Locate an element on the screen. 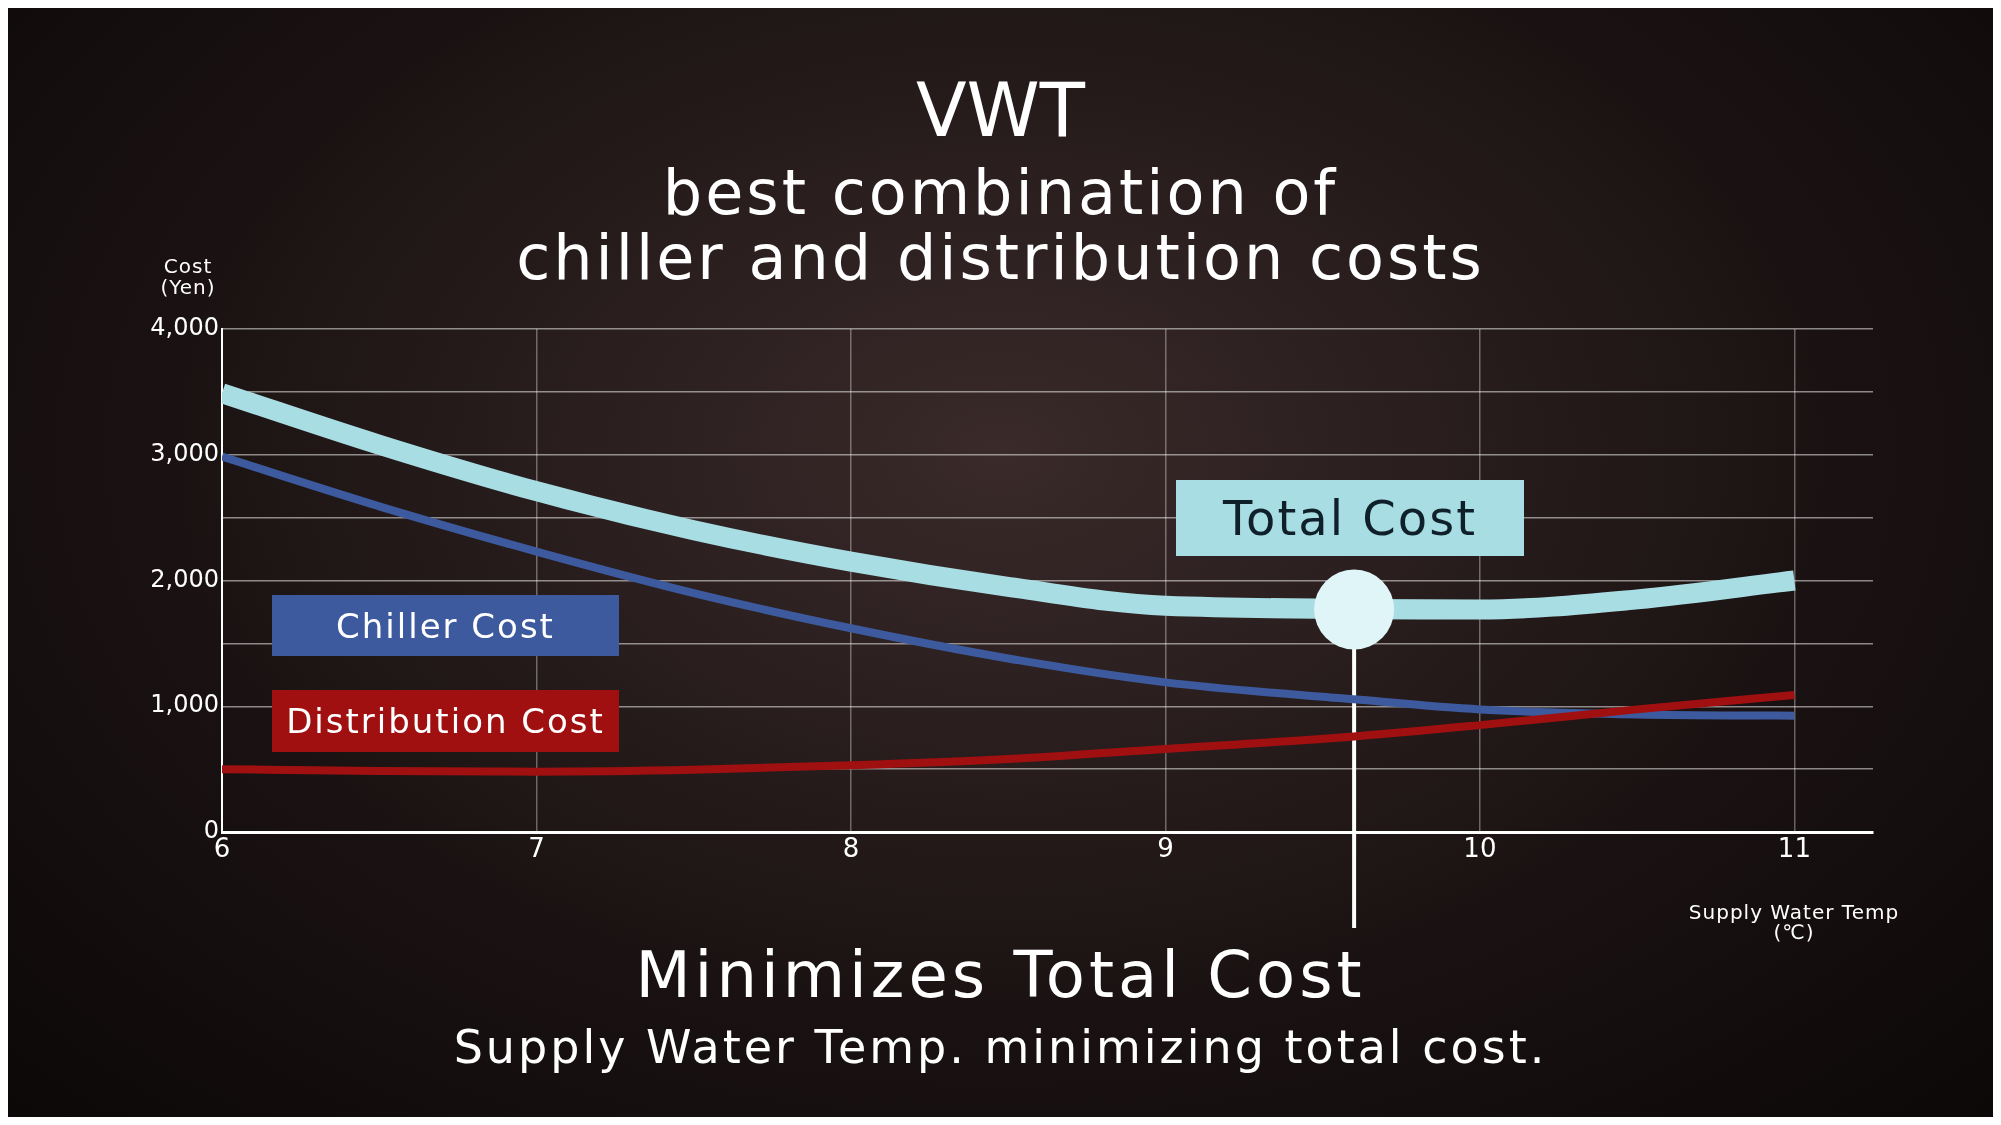 The height and width of the screenshot is (1125, 2001). x-tick-label: 11 is located at coordinates (1794, 848).